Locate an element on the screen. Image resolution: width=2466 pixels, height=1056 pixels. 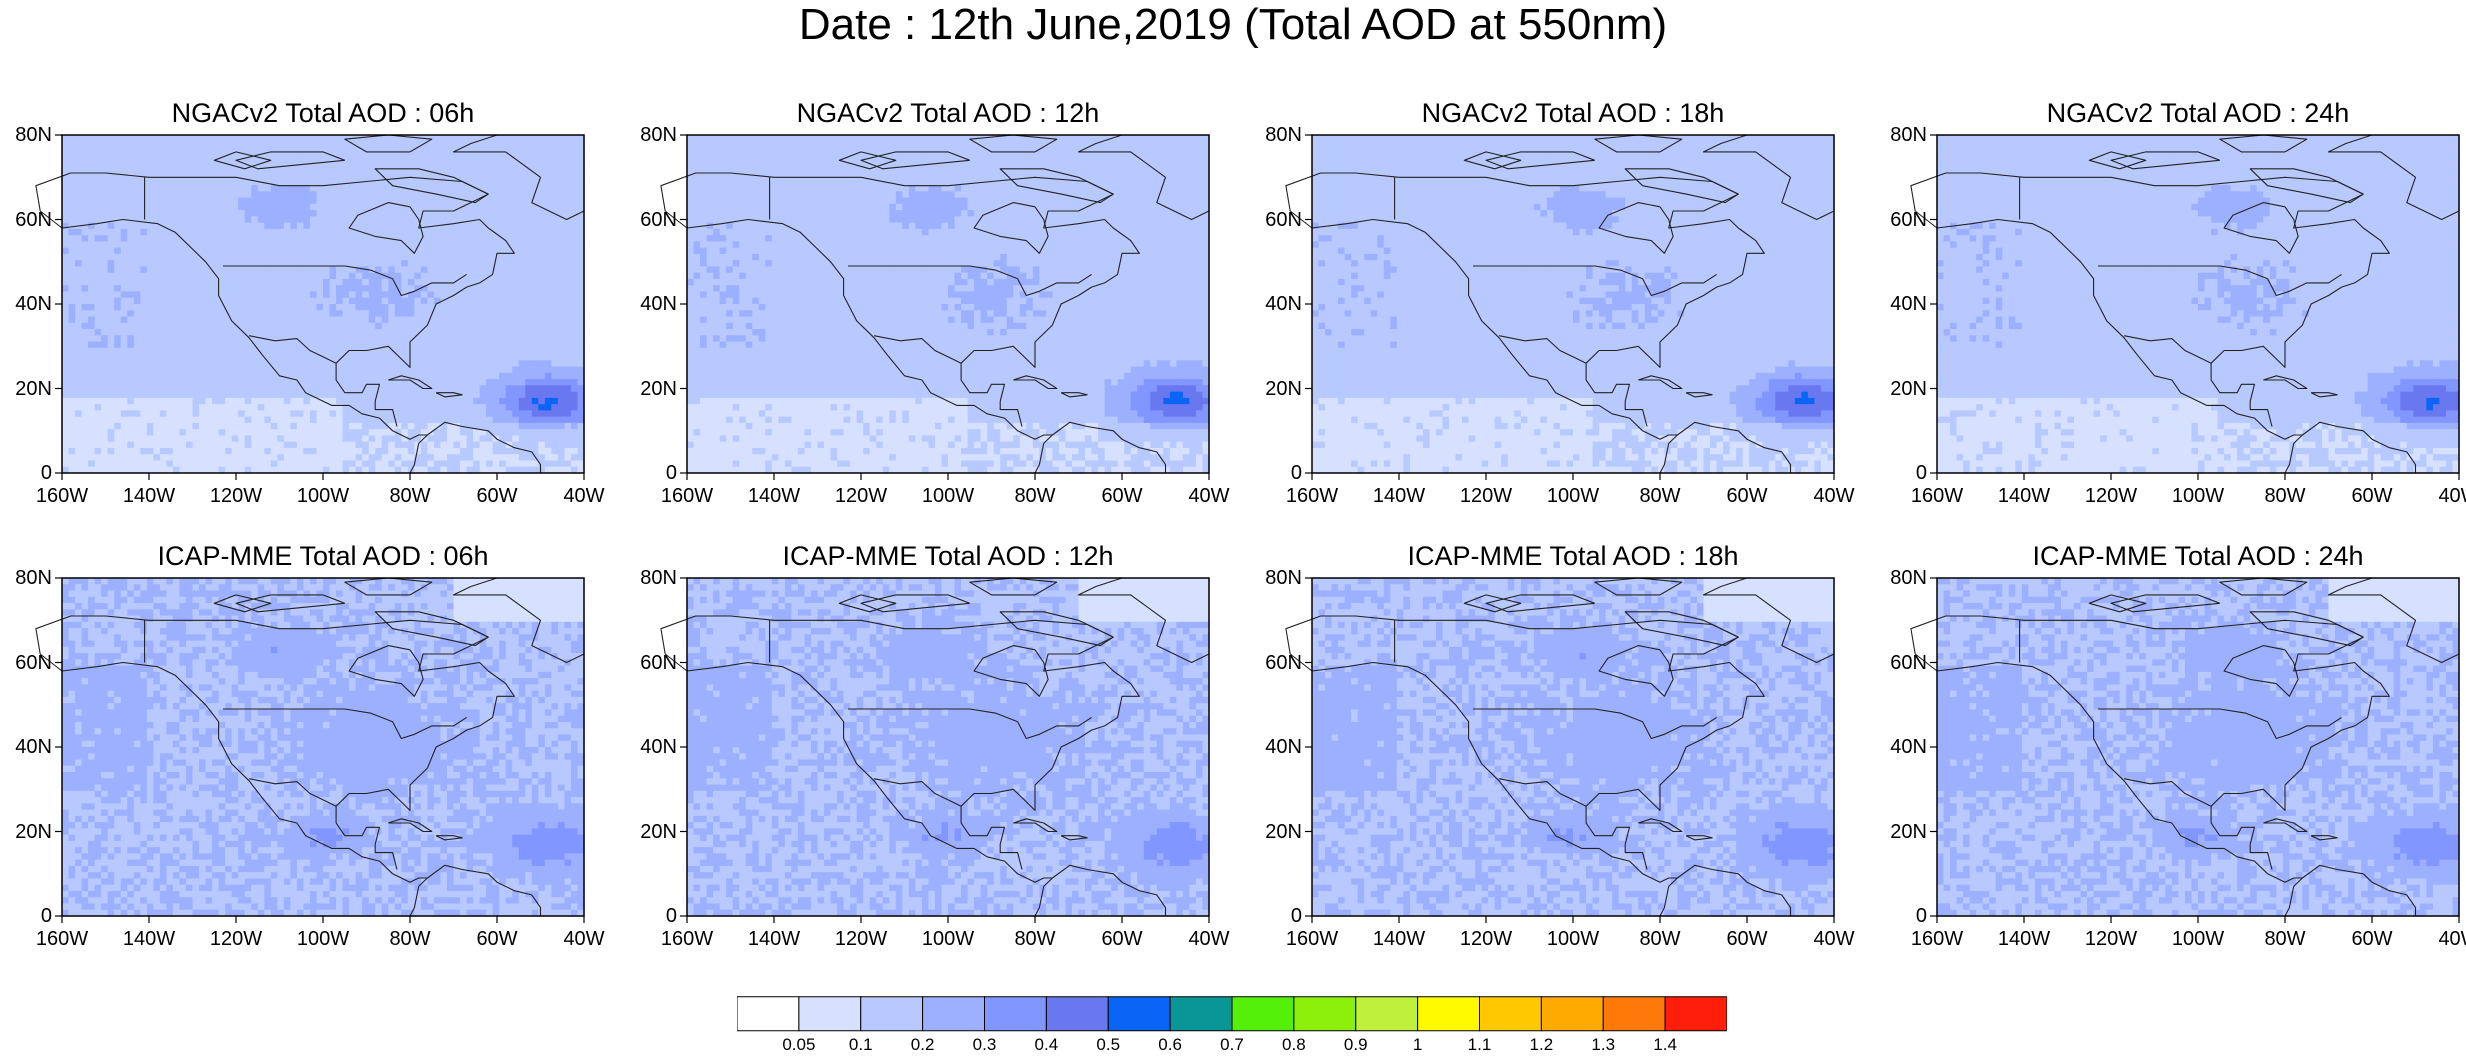
colorbar-label: 0.6 is located at coordinates (1170, 1045).